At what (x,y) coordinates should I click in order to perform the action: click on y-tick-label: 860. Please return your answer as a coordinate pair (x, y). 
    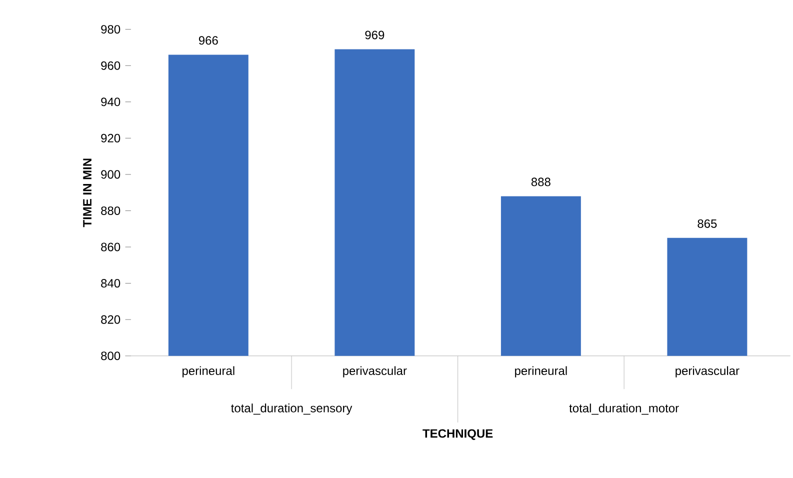
    Looking at the image, I should click on (110, 247).